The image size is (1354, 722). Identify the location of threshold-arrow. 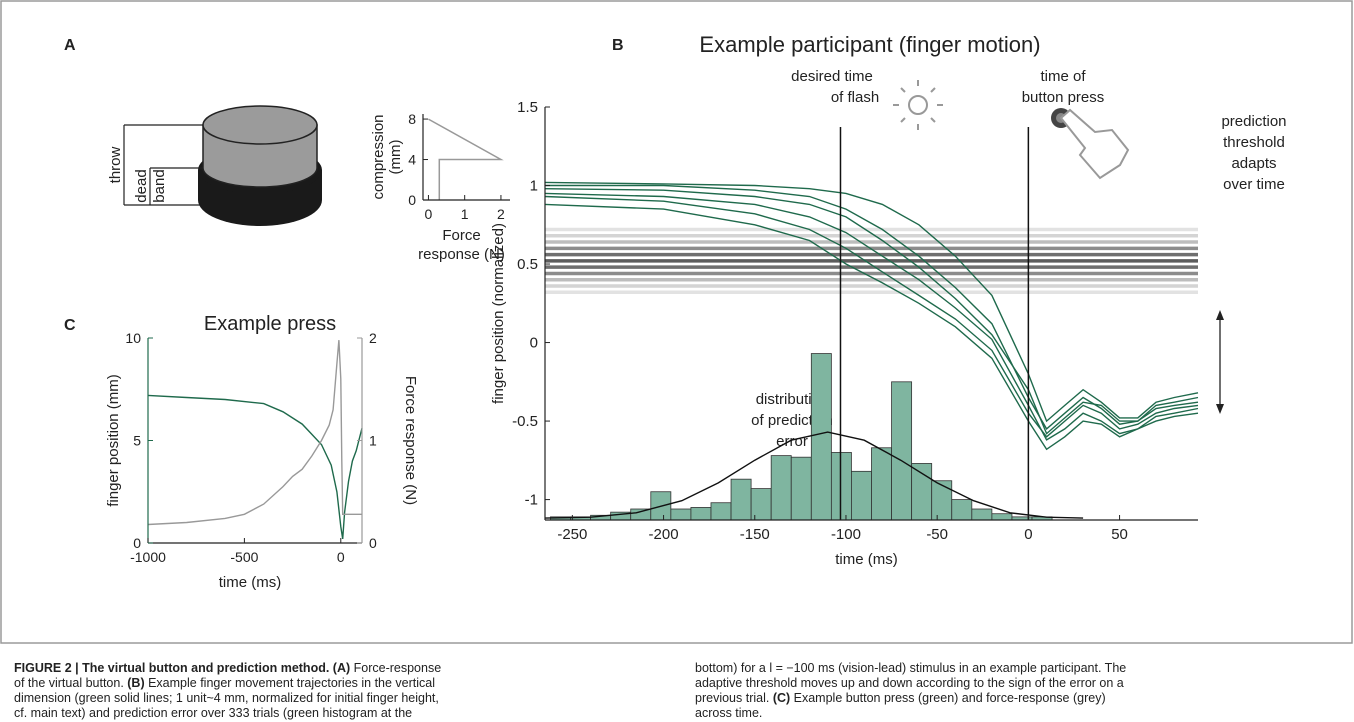
(1220, 362).